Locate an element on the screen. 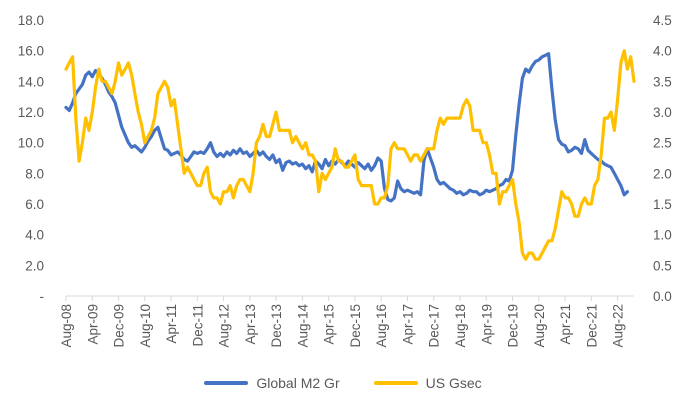 The width and height of the screenshot is (686, 412). x-tick-label: Aug-22 is located at coordinates (618, 326).